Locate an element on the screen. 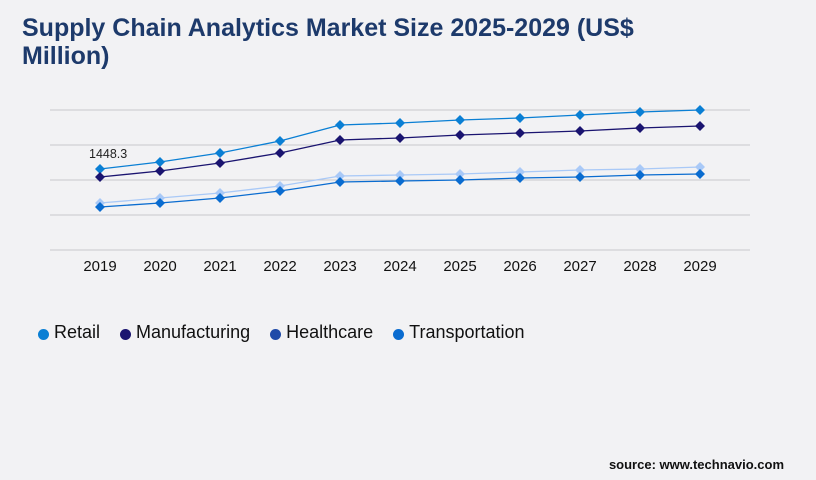 This screenshot has width=816, height=480. legend-item: Healthcare is located at coordinates (321, 332).